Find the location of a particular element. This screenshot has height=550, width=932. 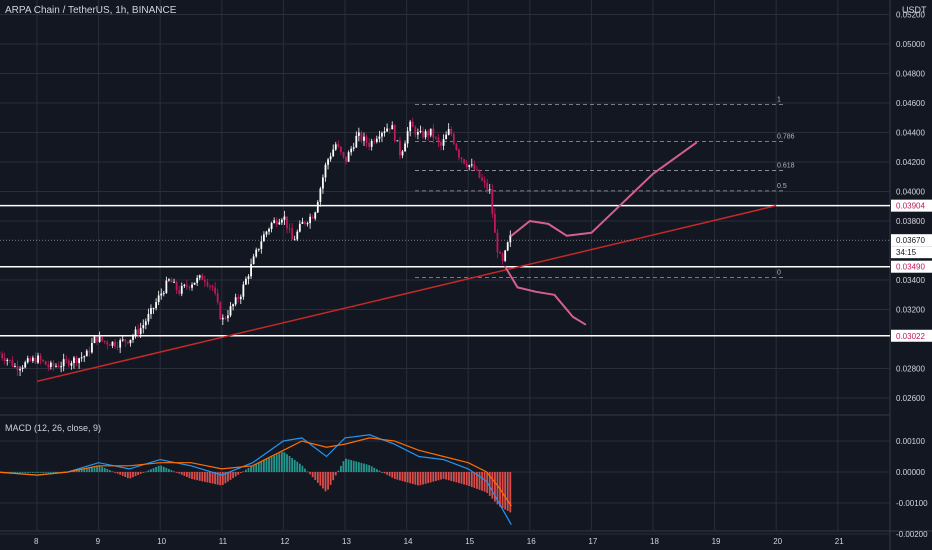

macd-indicator-label: MACD (12, 26, close, 9) is located at coordinates (53, 428).